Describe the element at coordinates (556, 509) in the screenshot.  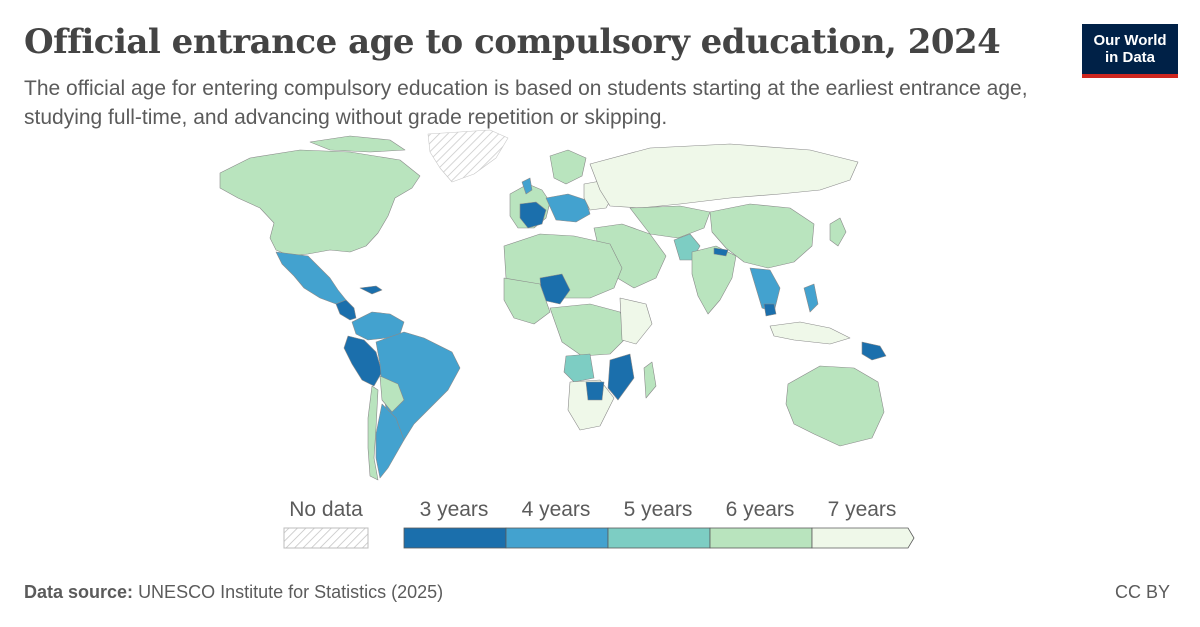
I see `legend-bin-4-label: 4 years` at that location.